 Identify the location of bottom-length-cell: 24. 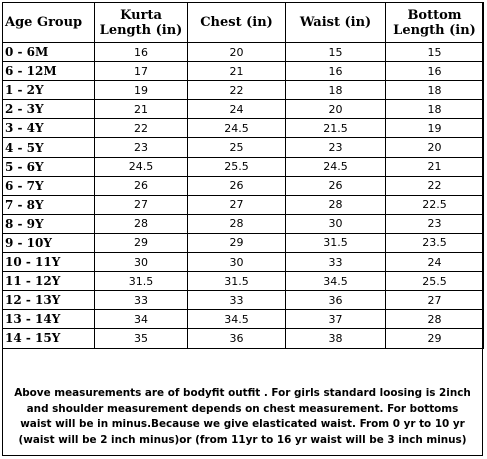
(434, 262).